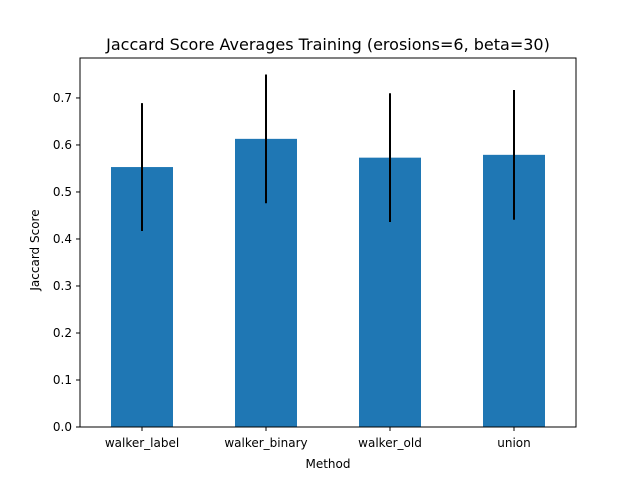 The height and width of the screenshot is (480, 640). What do you see at coordinates (62, 192) in the screenshot?
I see `y-tick-label: 0.5` at bounding box center [62, 192].